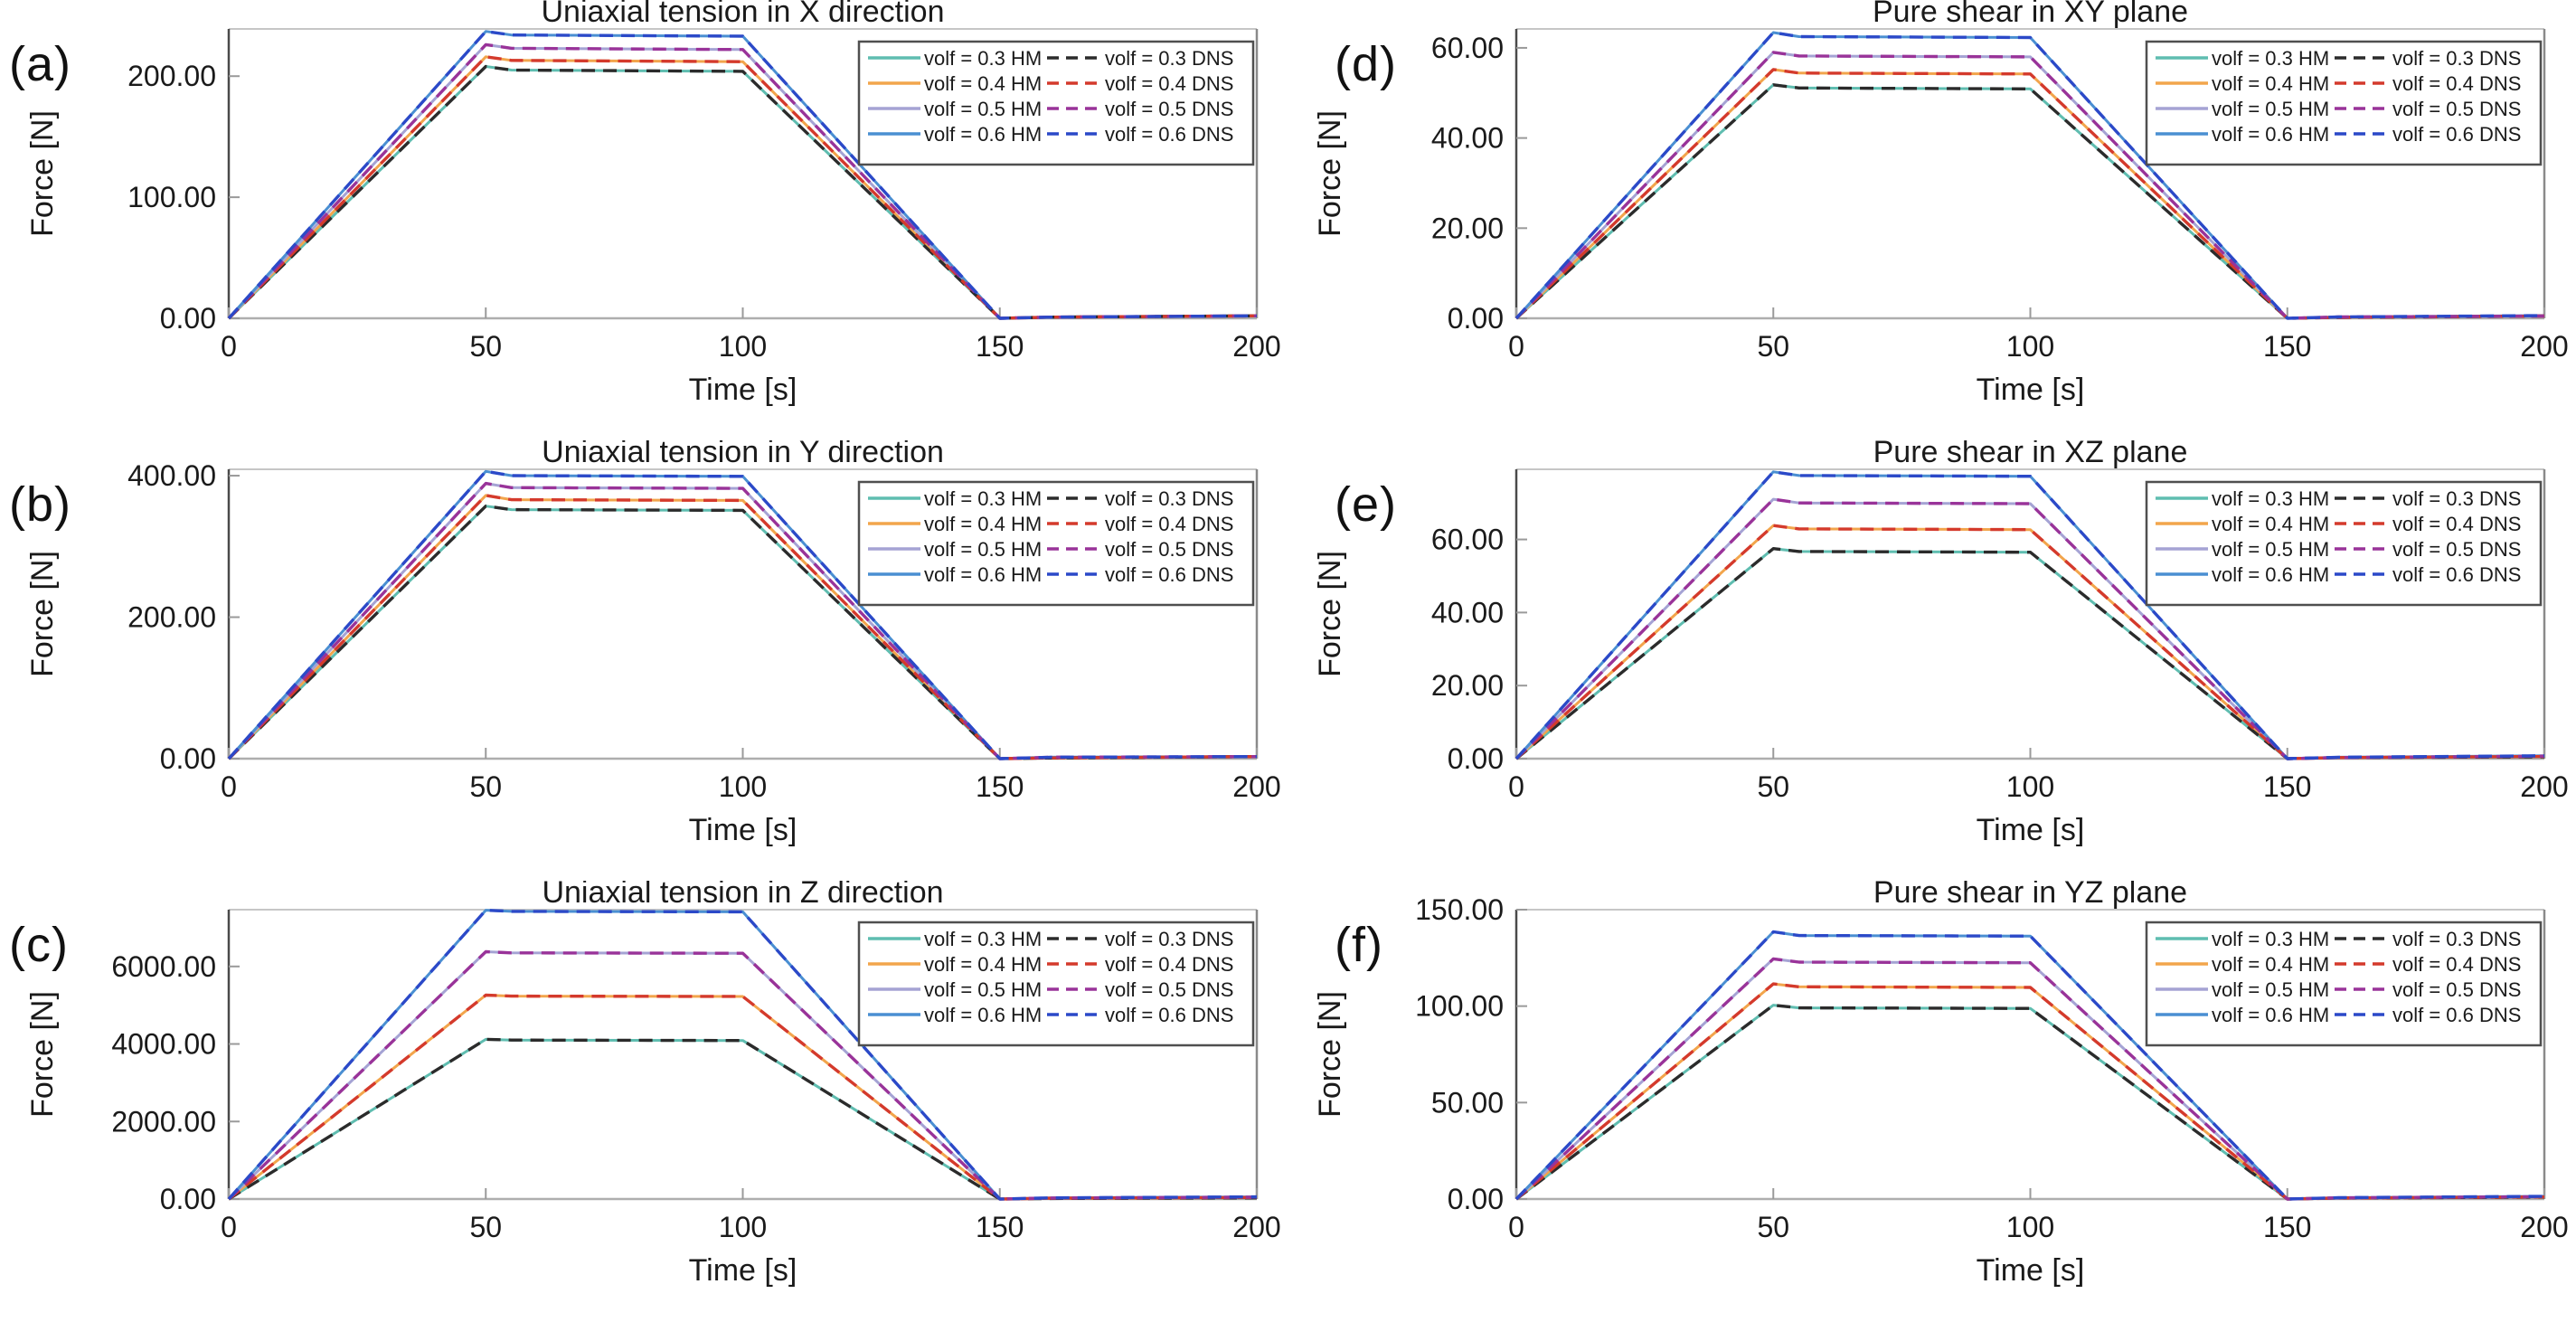 This screenshot has width=2576, height=1322. Describe the element at coordinates (163, 1044) in the screenshot. I see `y-tick-label: 4000.00` at that location.